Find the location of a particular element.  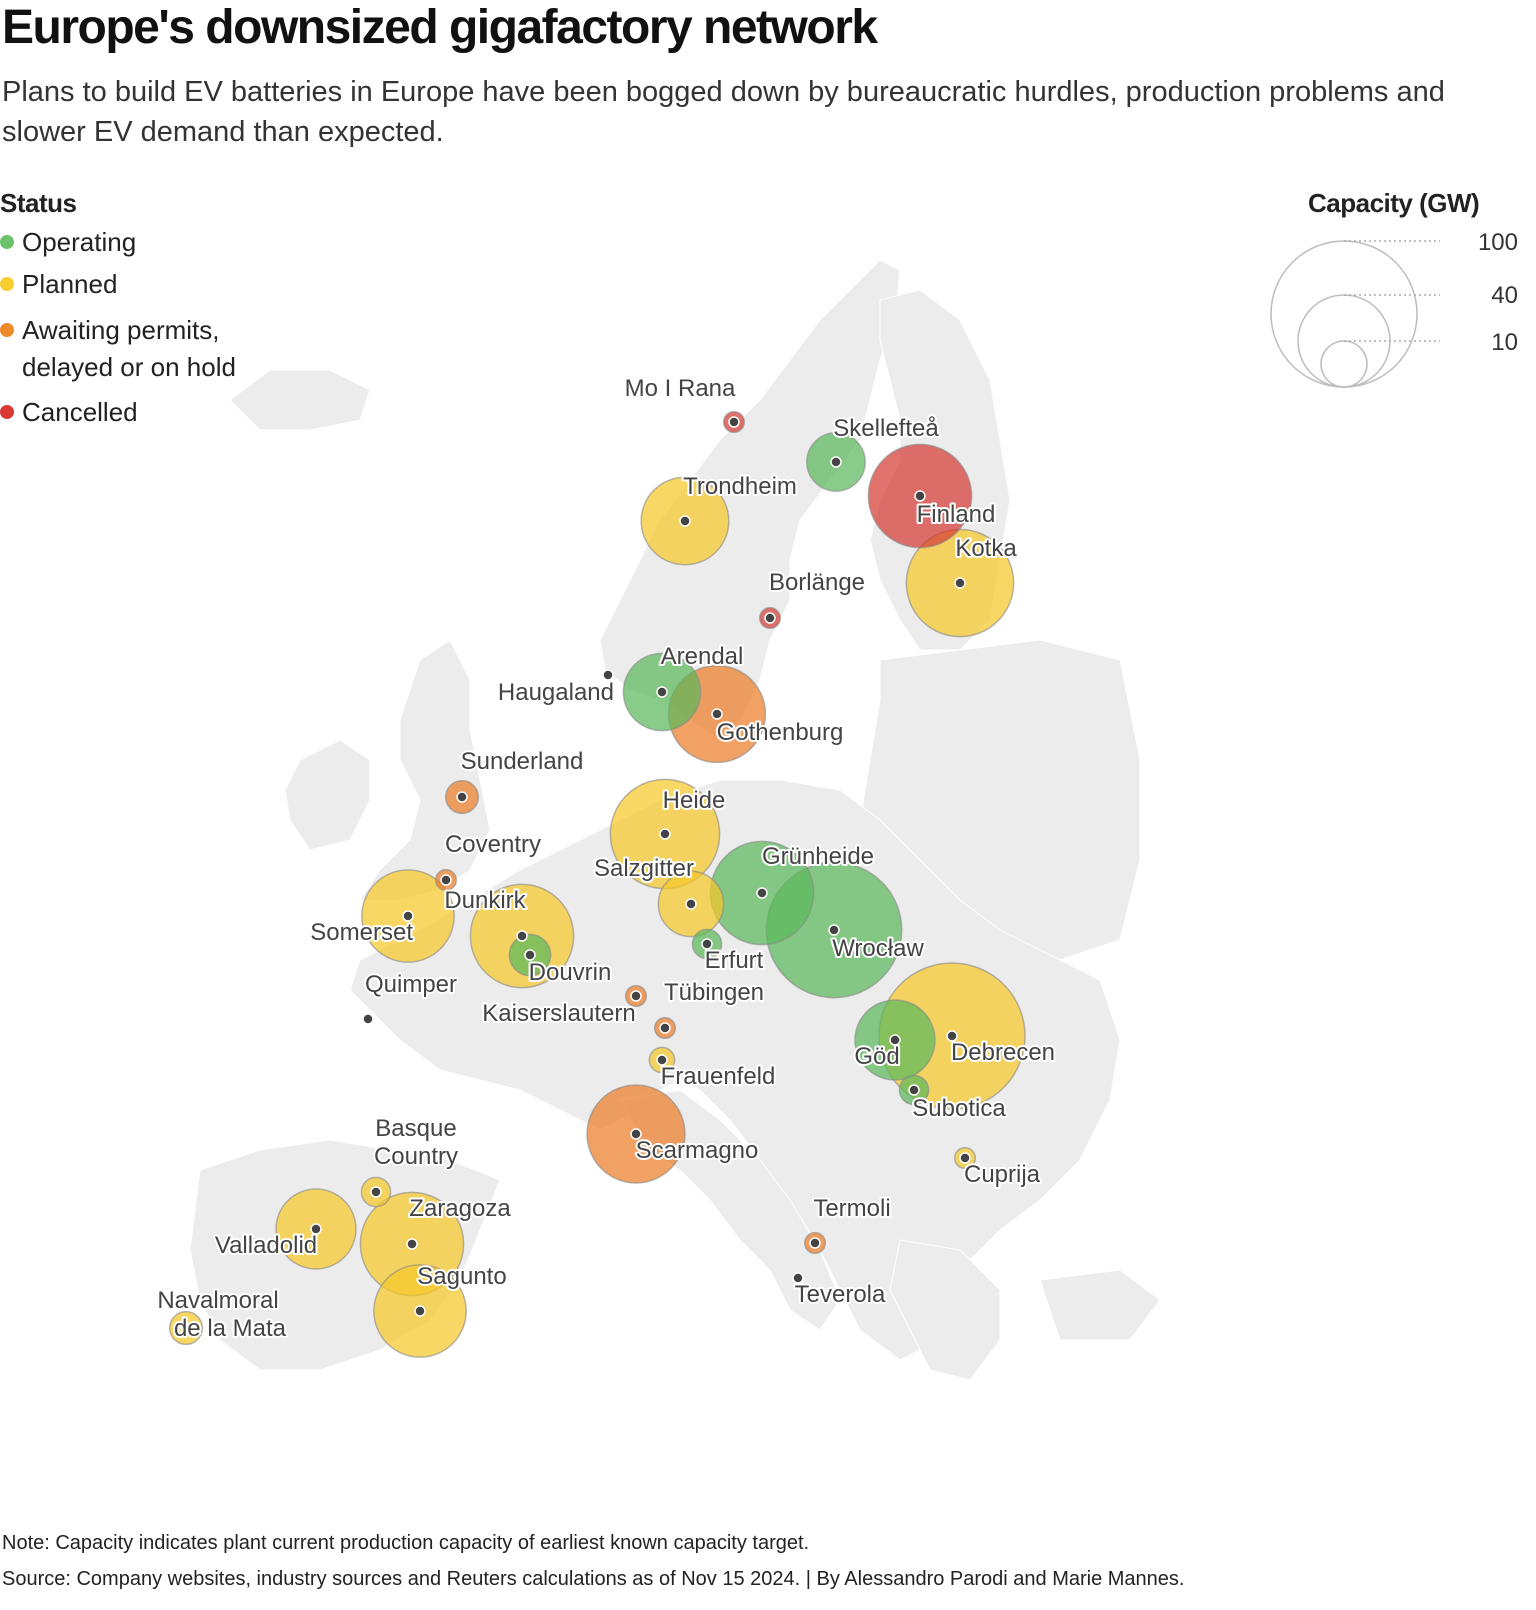

site-dot-sunderland is located at coordinates (462, 797).